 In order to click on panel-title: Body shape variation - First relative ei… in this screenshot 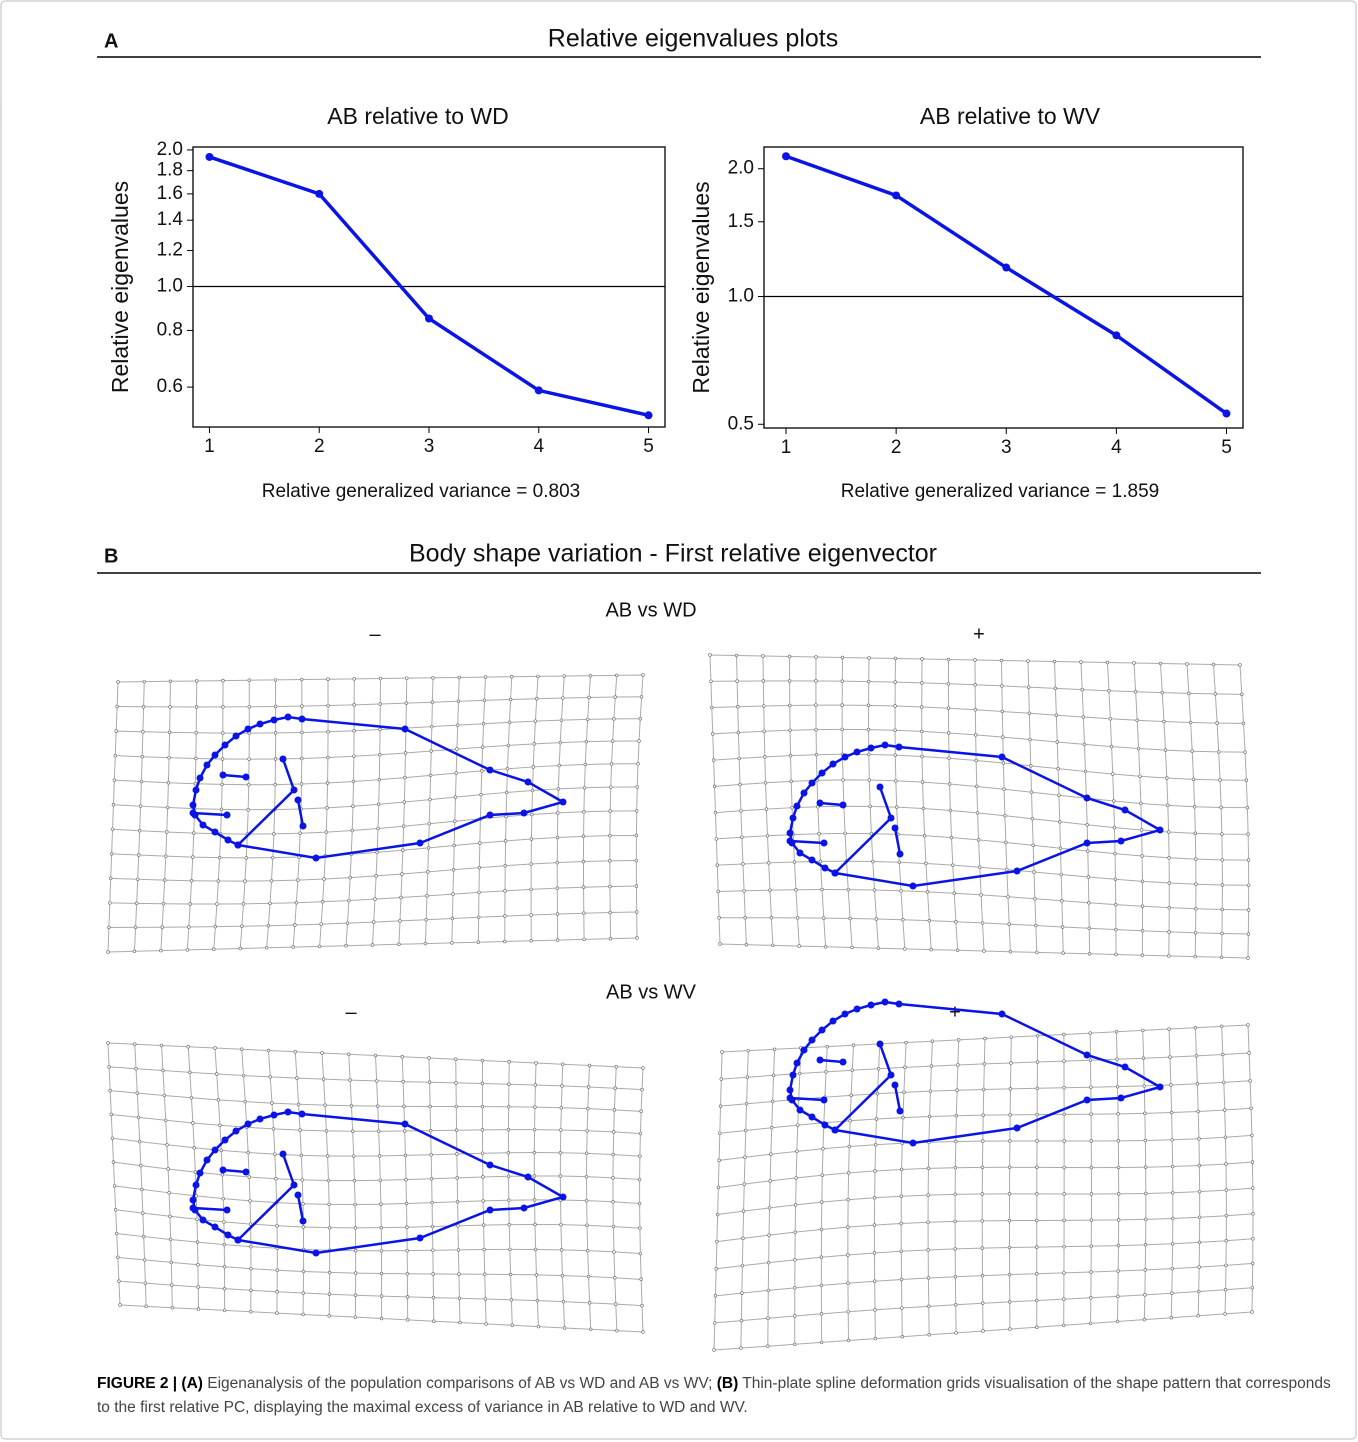, I will do `click(673, 554)`.